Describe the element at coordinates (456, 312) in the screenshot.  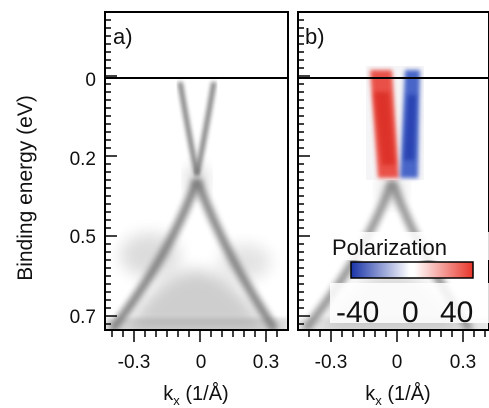
I see `colorbar-tick-pos: 40` at that location.